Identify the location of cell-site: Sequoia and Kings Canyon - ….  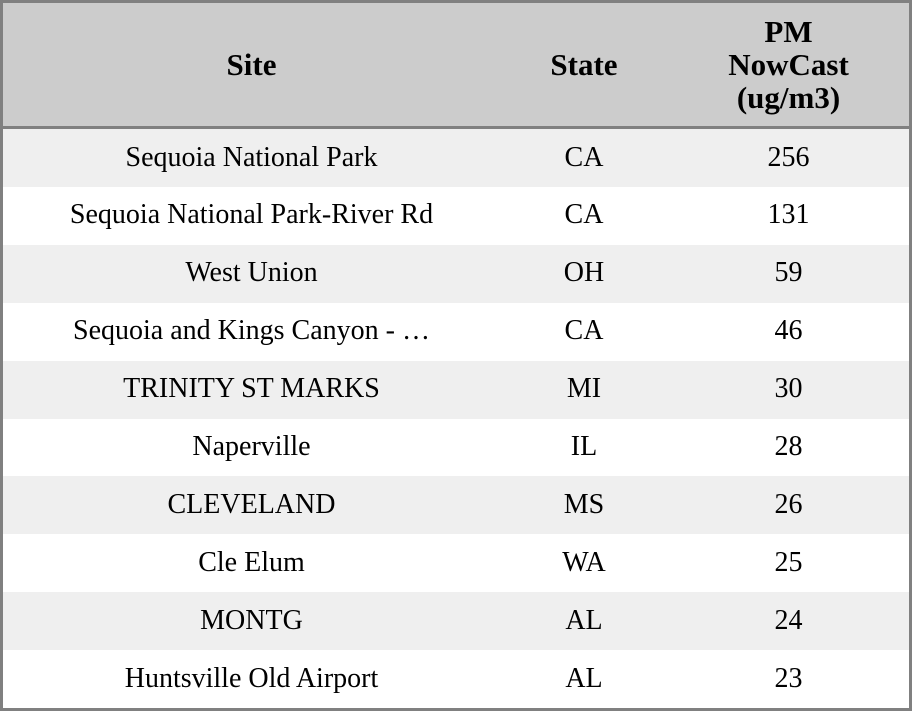
(251, 331).